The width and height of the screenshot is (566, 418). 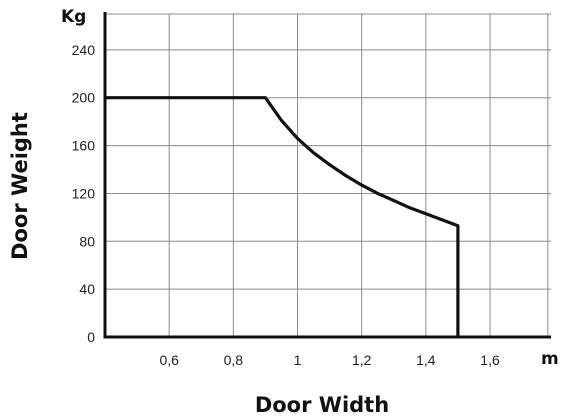 What do you see at coordinates (329, 360) in the screenshot?
I see `x-tick-labels: 0,6 0,8 1 1,2 1,4 1,6` at bounding box center [329, 360].